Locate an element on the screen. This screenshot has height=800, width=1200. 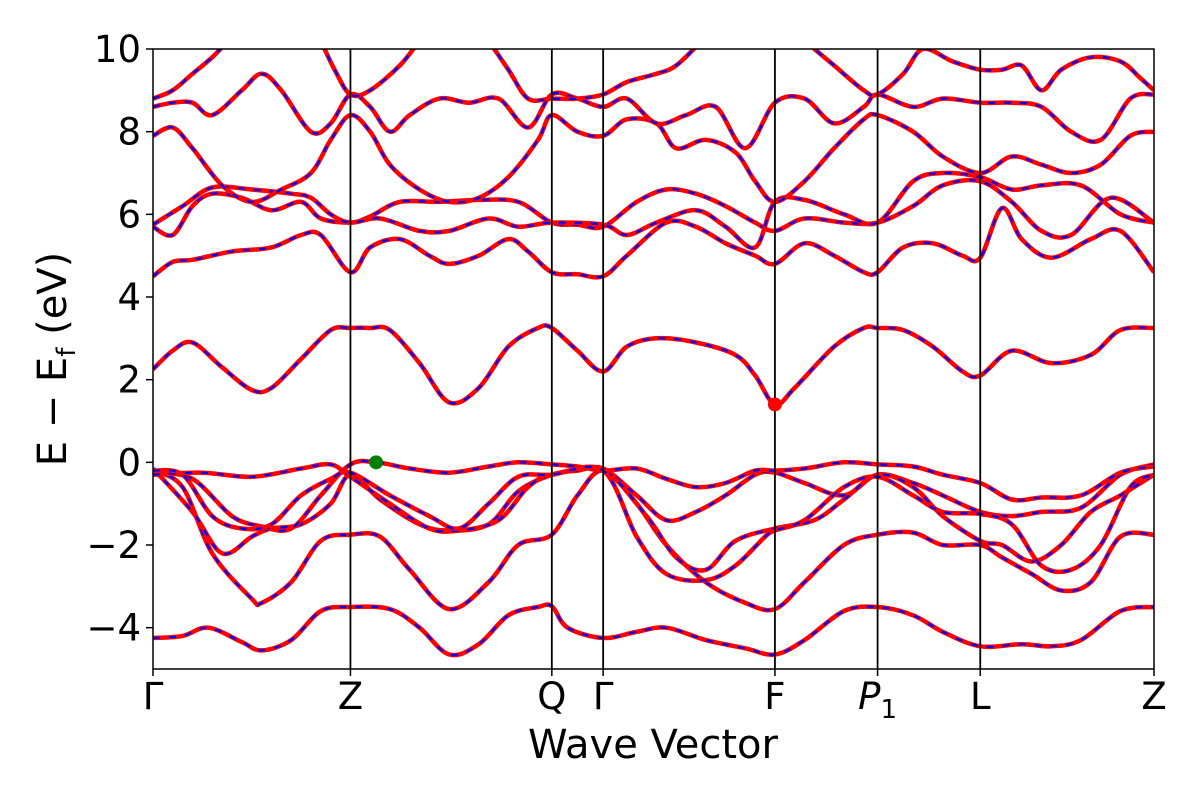
x-tick-label-main-4: Γ is located at coordinates (603, 696).